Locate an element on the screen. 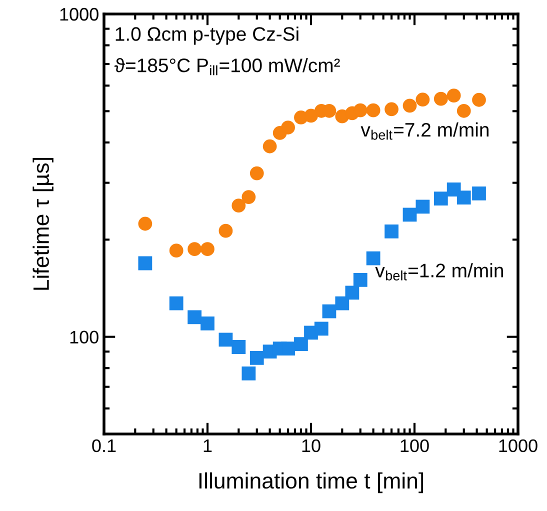  annotation: 1.0 Ωcm p-type Cz-Si is located at coordinates (207, 35).